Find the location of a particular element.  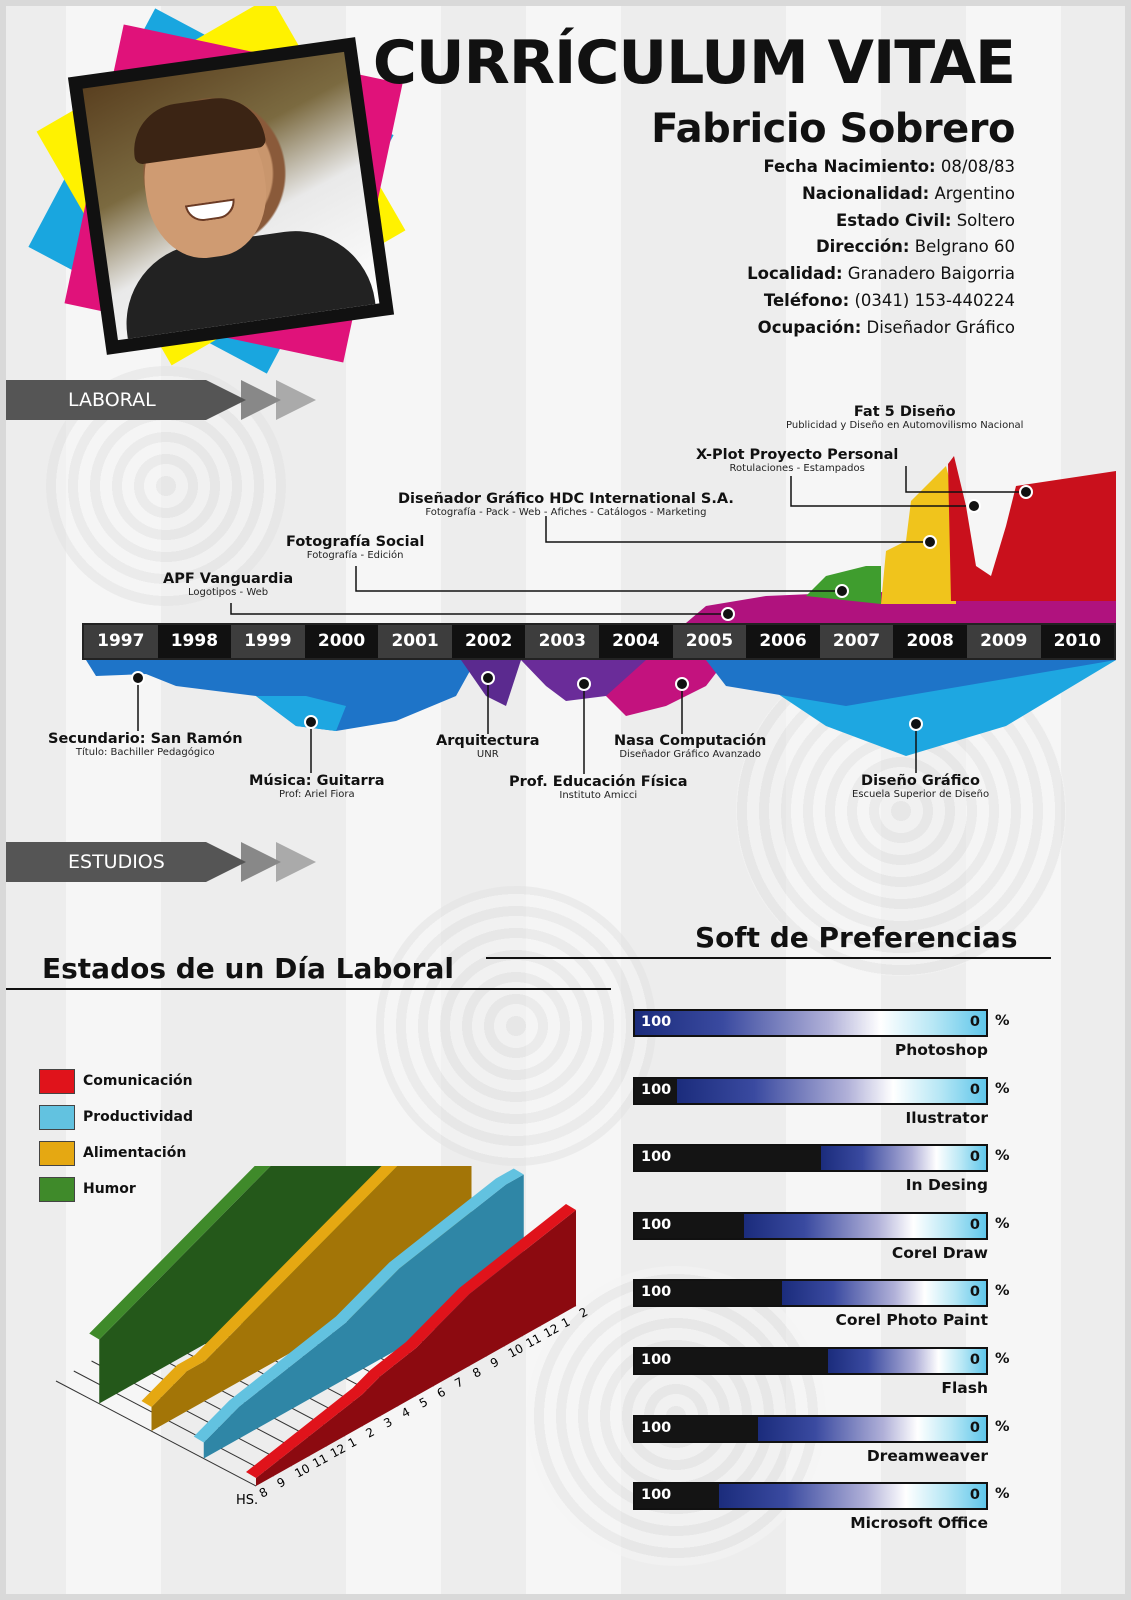

legend-item: Humor is located at coordinates (116, 1189).